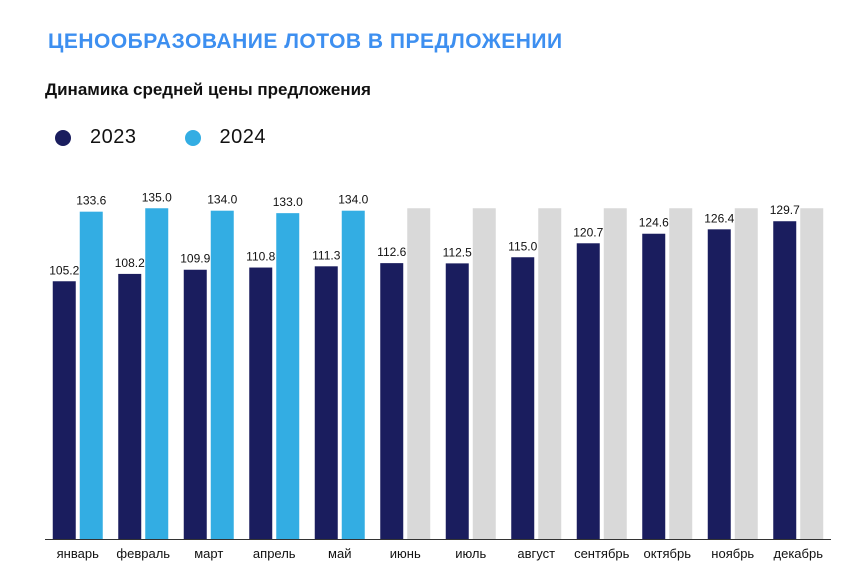 This screenshot has height=572, width=851. Describe the element at coordinates (78, 553) in the screenshot. I see `x-tick-label-0: январь` at that location.